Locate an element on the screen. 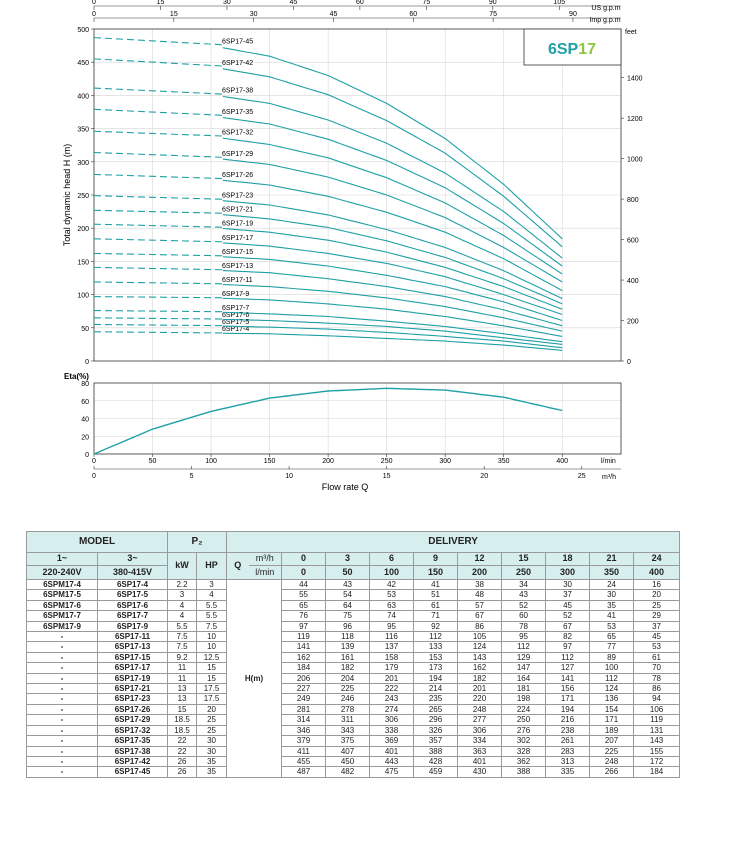 This screenshot has height=851, width=746. lmin-tick-label: 400 is located at coordinates (562, 461).